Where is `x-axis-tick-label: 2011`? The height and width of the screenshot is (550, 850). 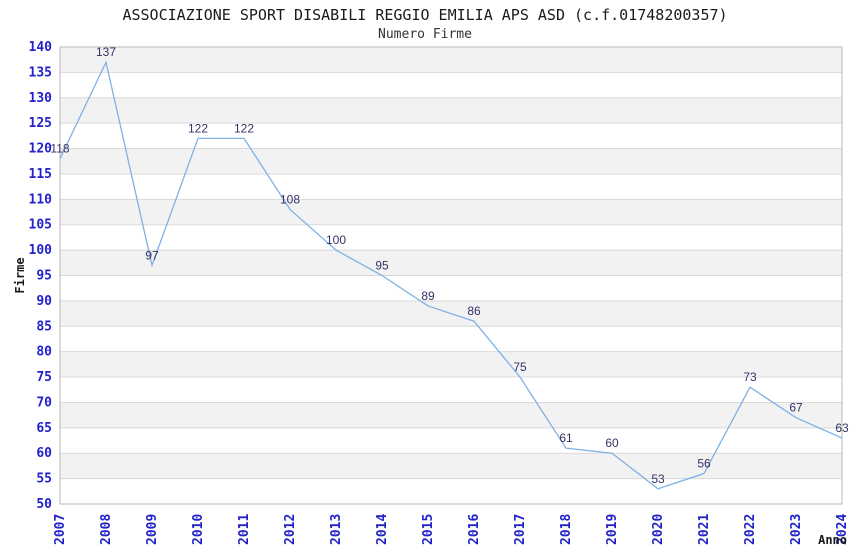
x-axis-tick-label: 2011 is located at coordinates (244, 529).